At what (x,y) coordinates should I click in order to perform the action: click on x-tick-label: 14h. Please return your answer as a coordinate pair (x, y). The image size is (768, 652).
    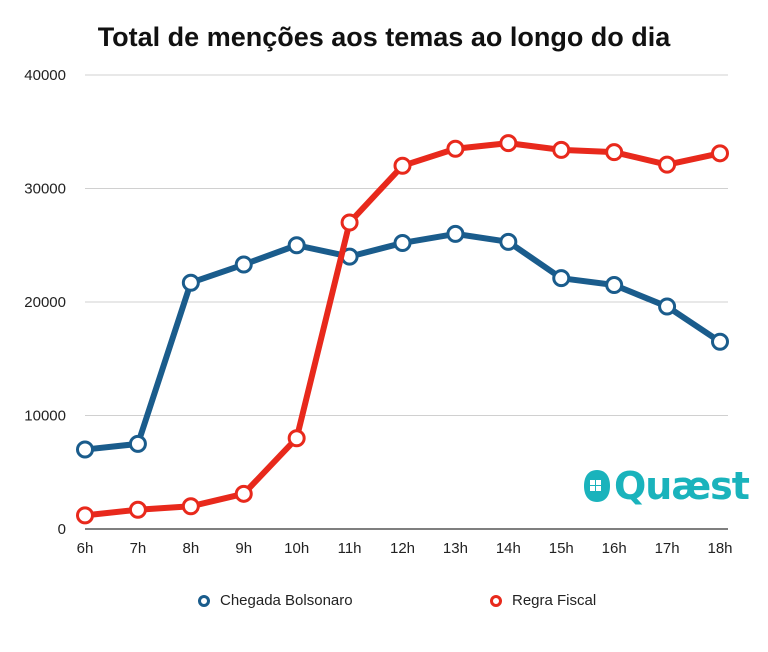
    Looking at the image, I should click on (508, 548).